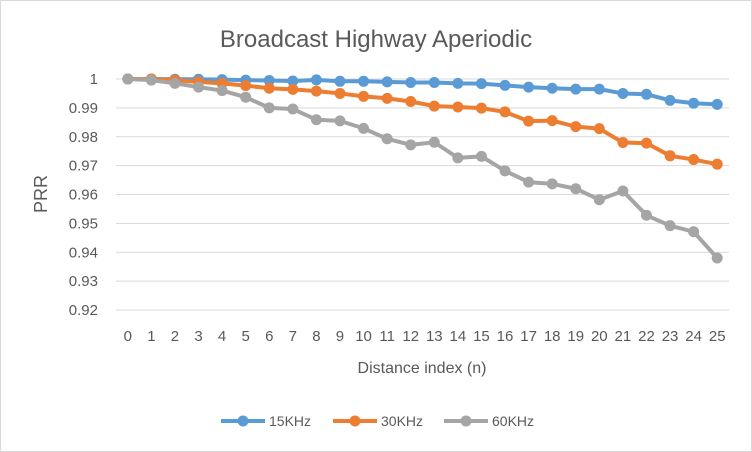  Describe the element at coordinates (363, 336) in the screenshot. I see `x-tick-label: 10` at that location.